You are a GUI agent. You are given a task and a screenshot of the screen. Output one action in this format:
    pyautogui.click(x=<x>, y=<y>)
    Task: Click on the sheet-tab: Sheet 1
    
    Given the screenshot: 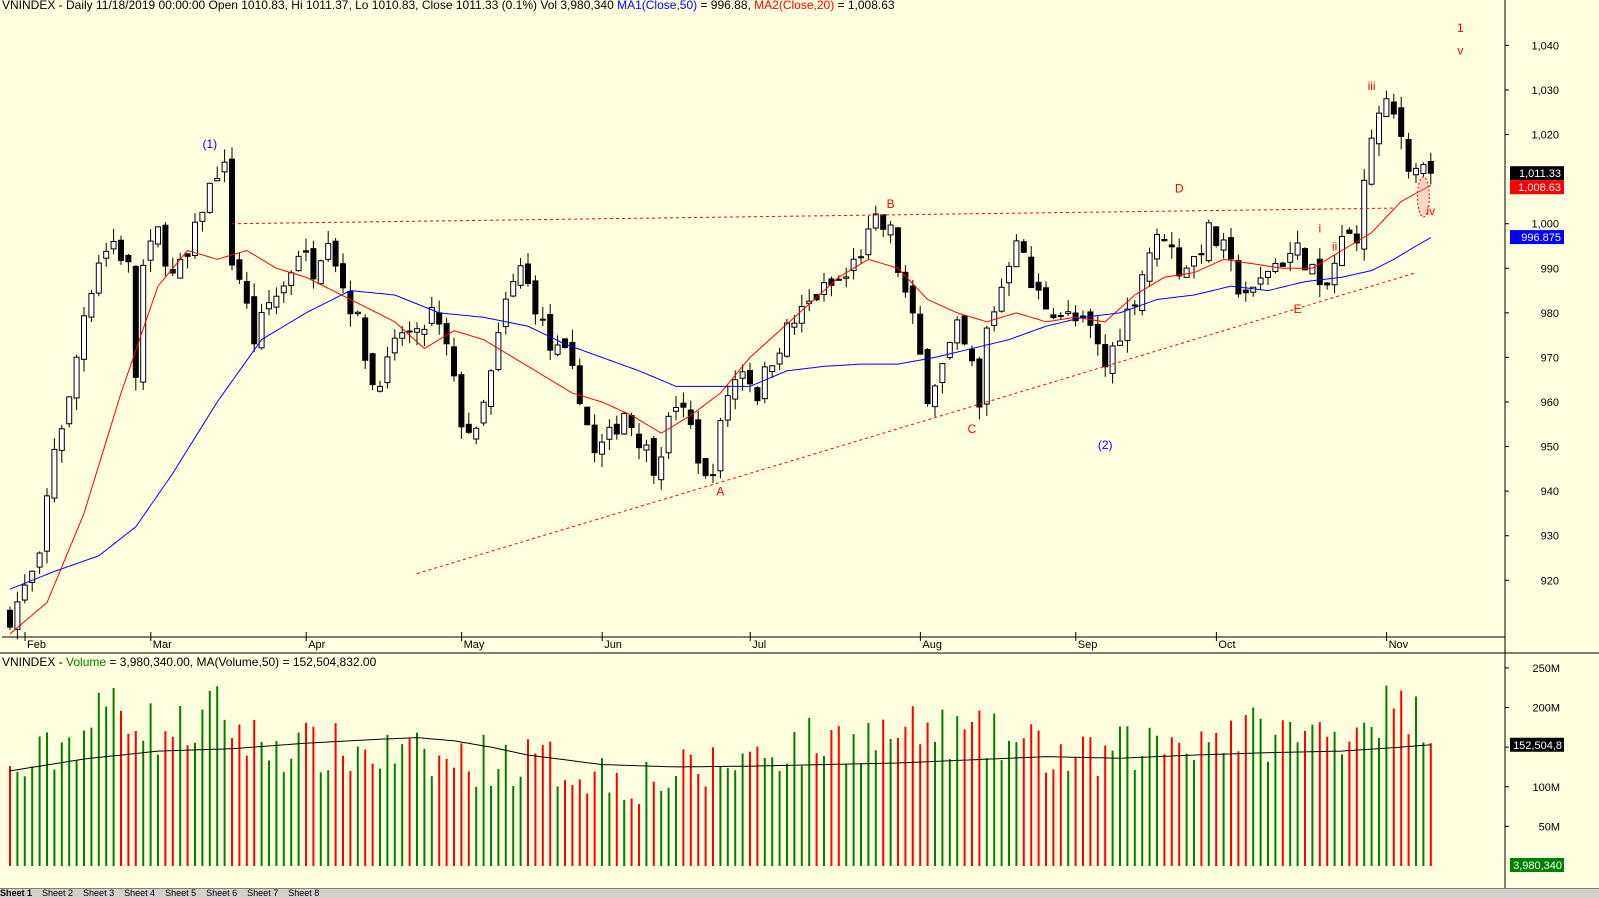 What is the action you would take?
    pyautogui.click(x=16, y=893)
    